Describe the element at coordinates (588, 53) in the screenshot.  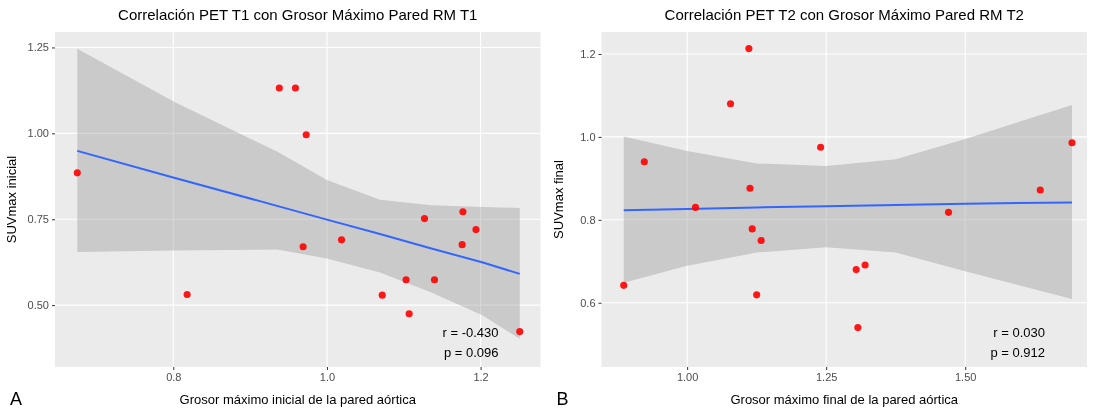
I see `y-tick-label: 1.2` at that location.